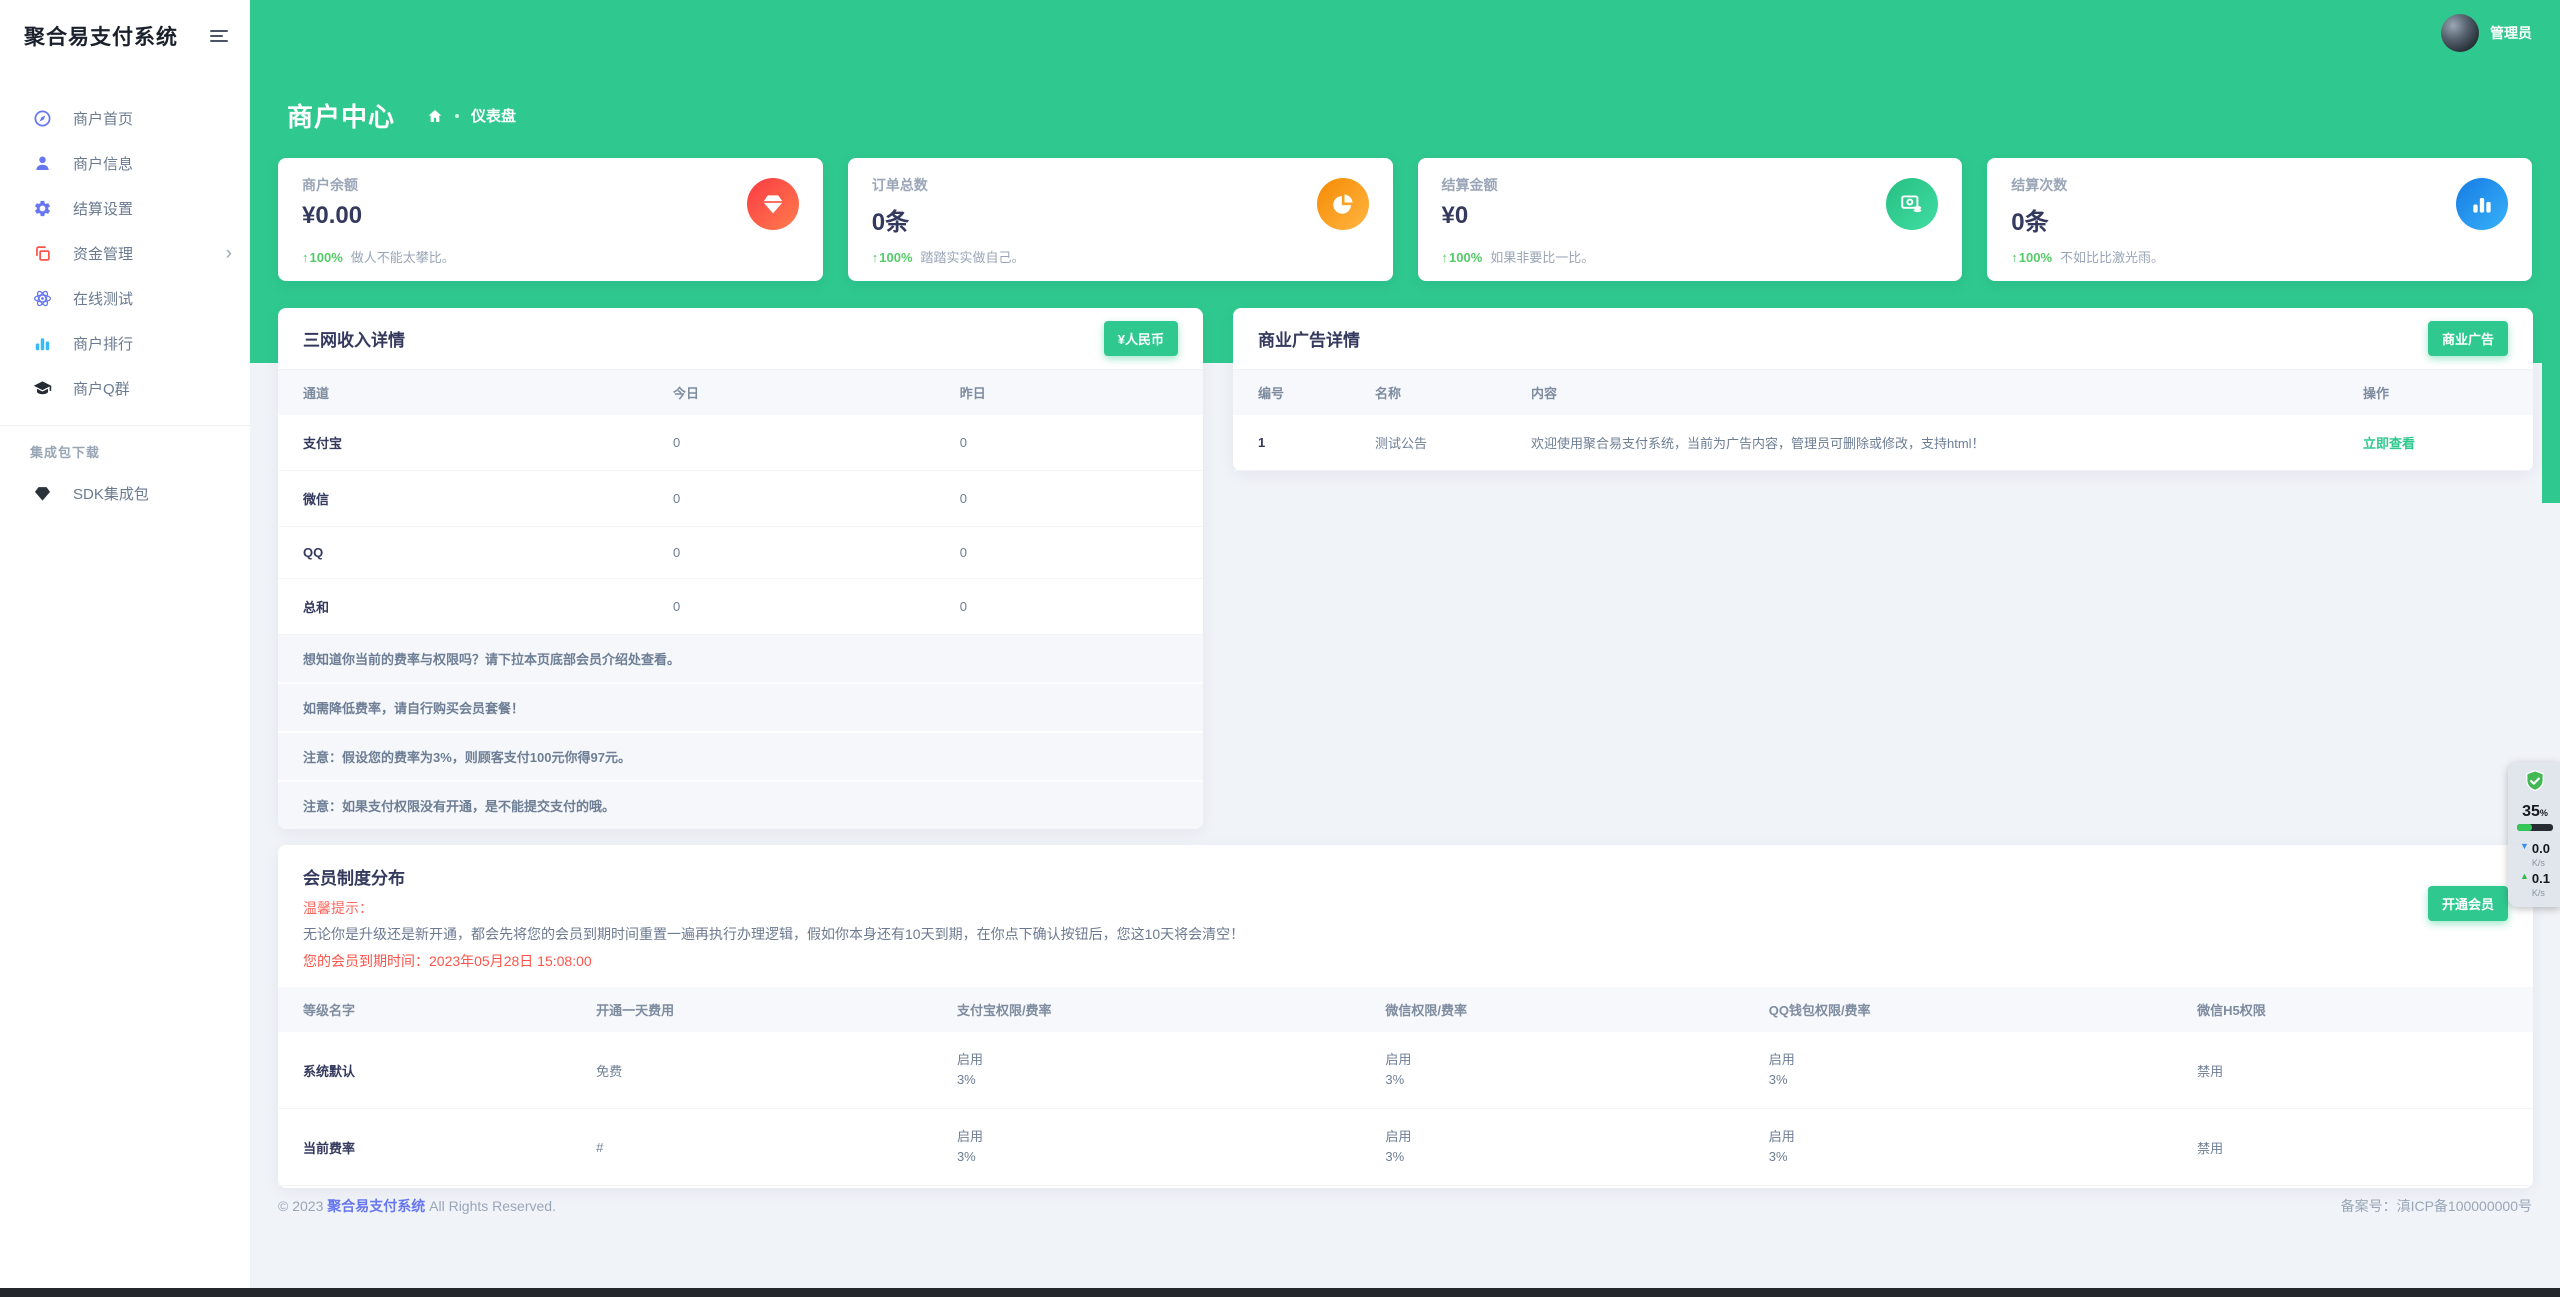 This screenshot has width=2560, height=1297. I want to click on upload-speed-value: 0.1, so click(2540, 878).